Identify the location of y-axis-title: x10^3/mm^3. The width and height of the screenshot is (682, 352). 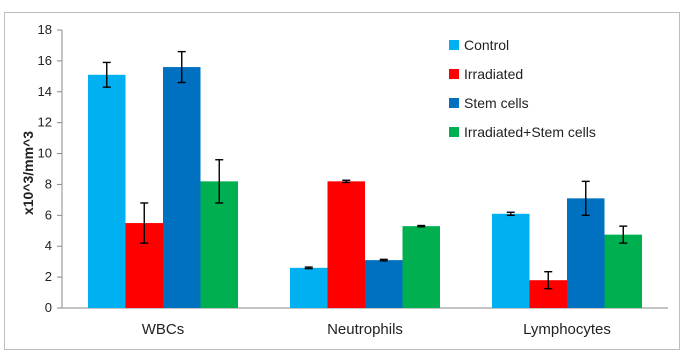
(28, 173).